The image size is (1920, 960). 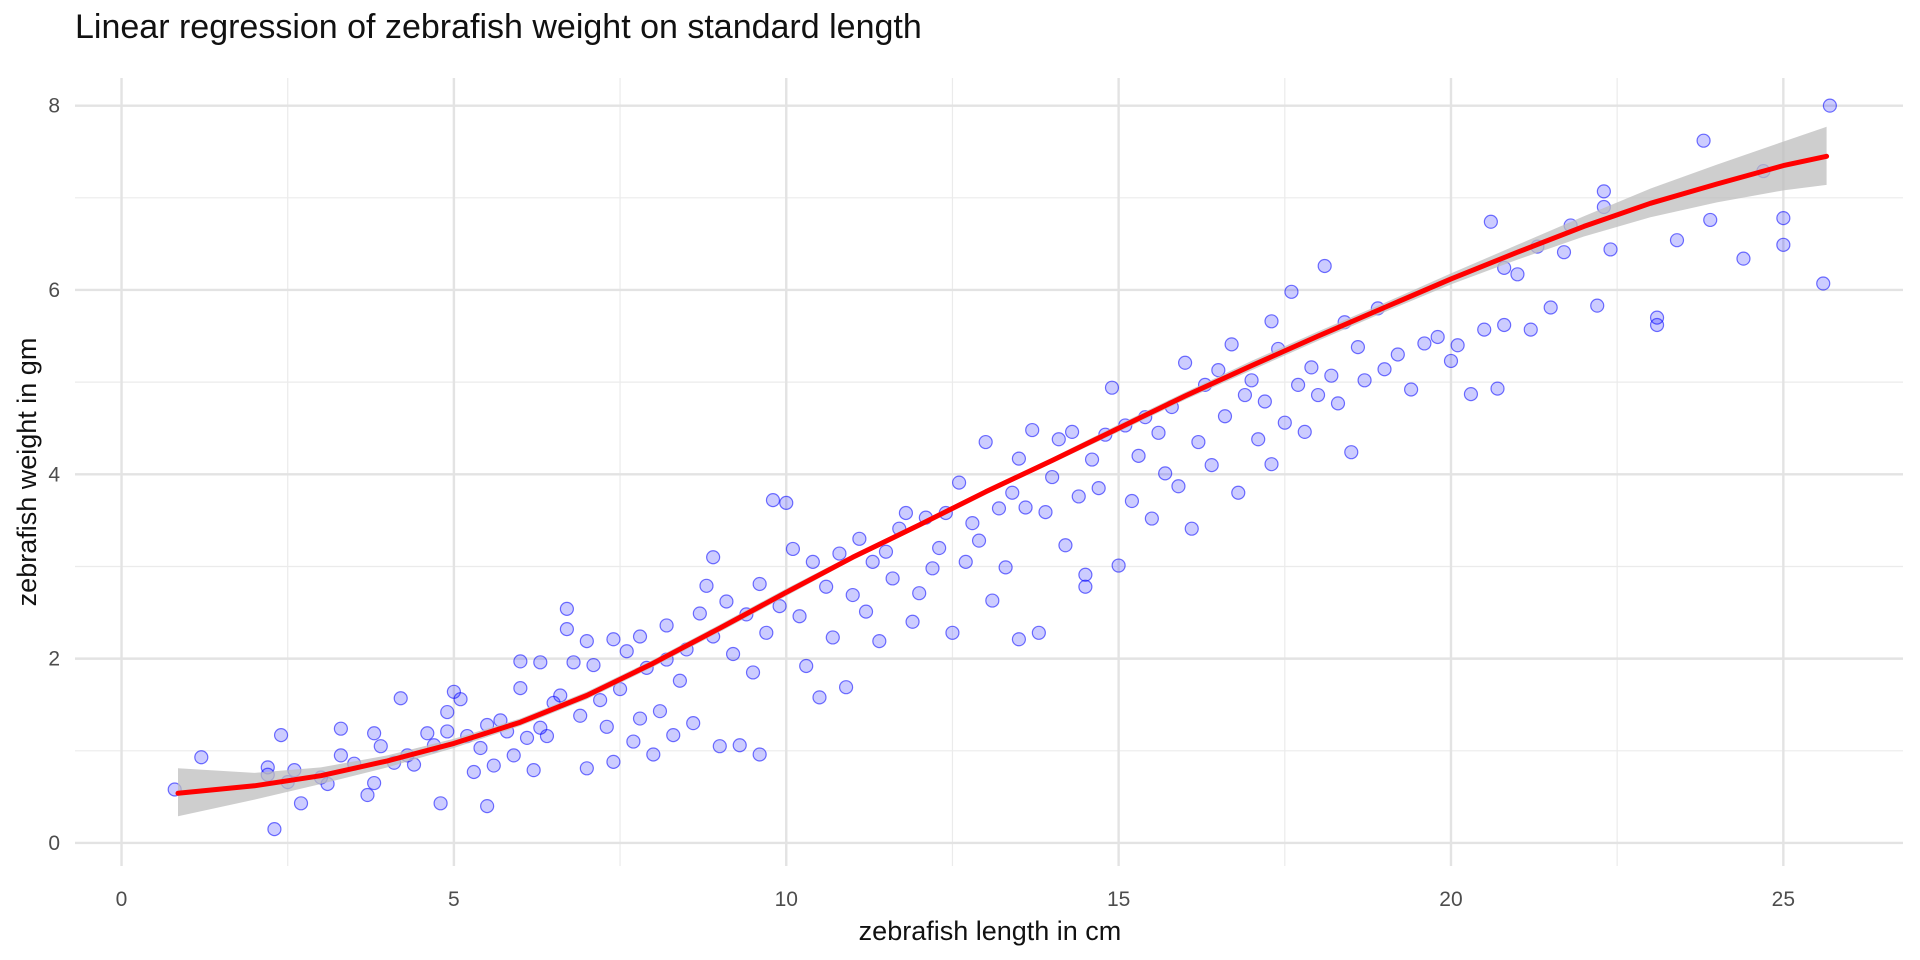 I want to click on x-tick-label: 15, so click(x=1118, y=899).